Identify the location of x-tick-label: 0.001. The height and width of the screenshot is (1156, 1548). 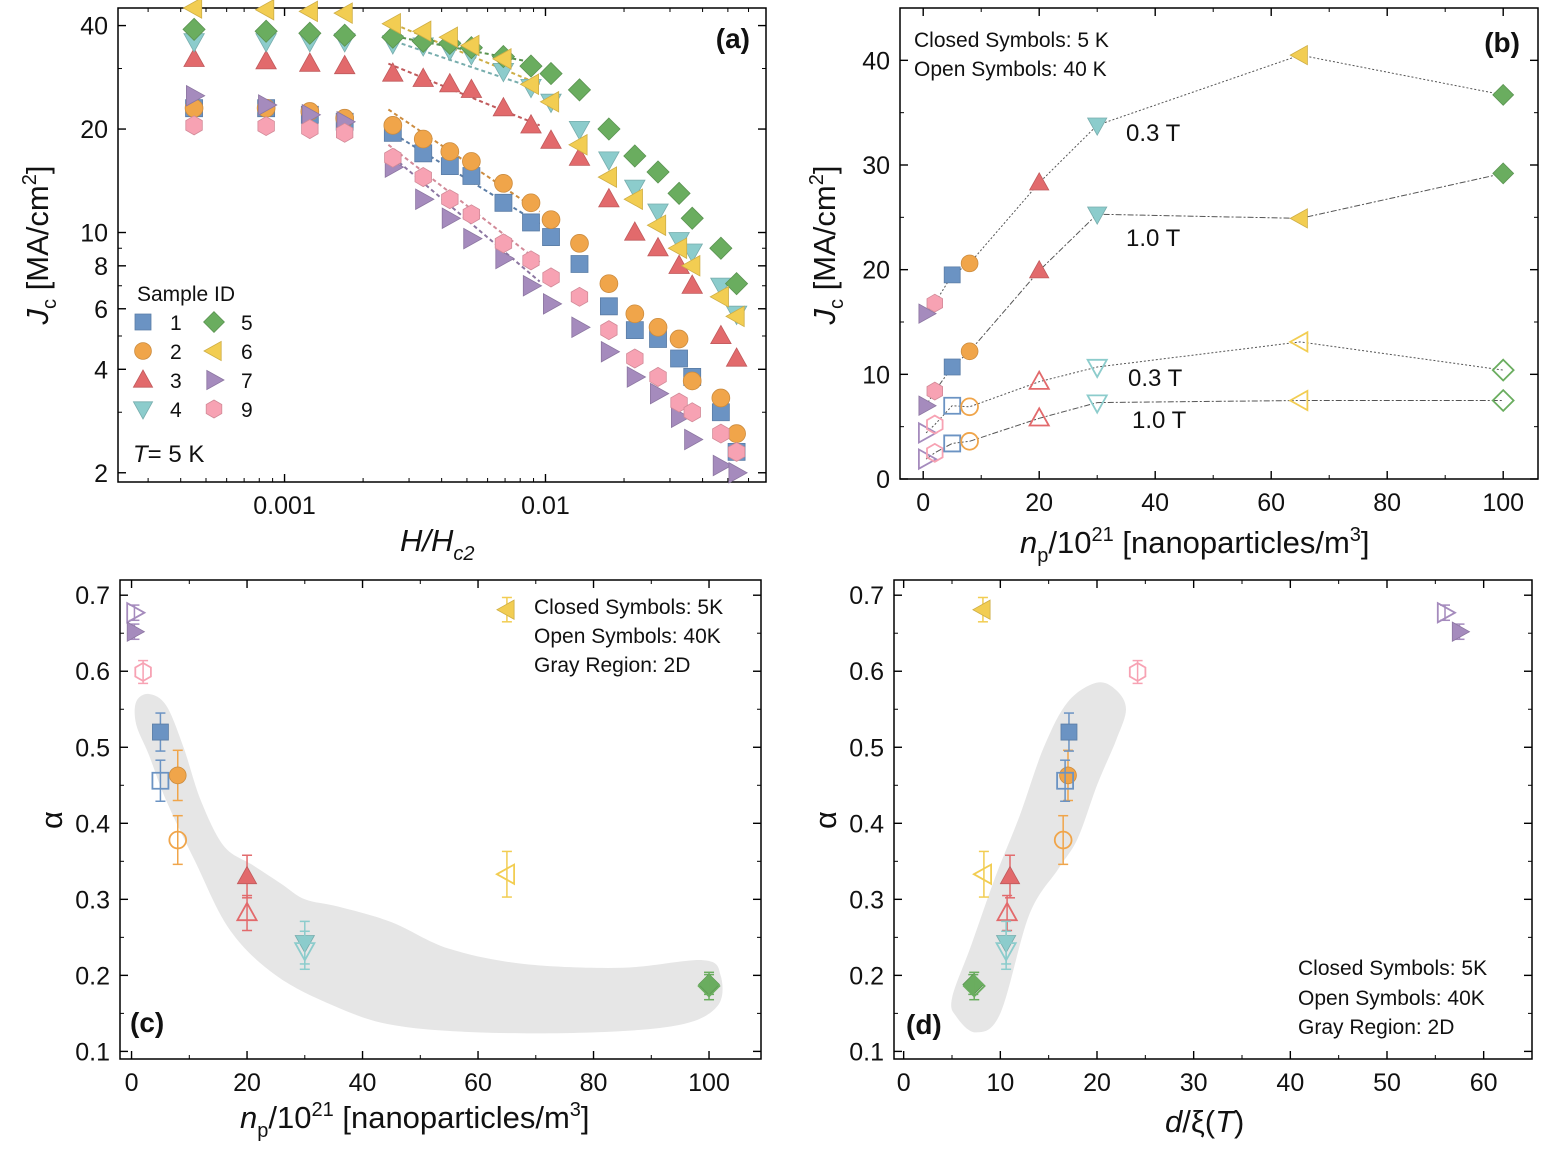
(284, 506).